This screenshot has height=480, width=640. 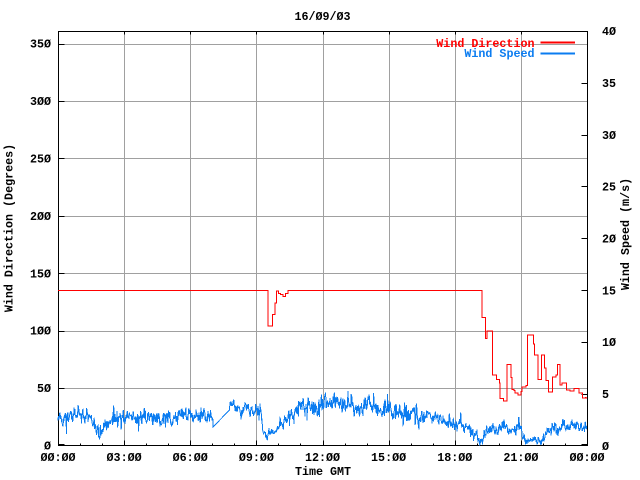 I want to click on svg-text: 5Ø, so click(x=44, y=389).